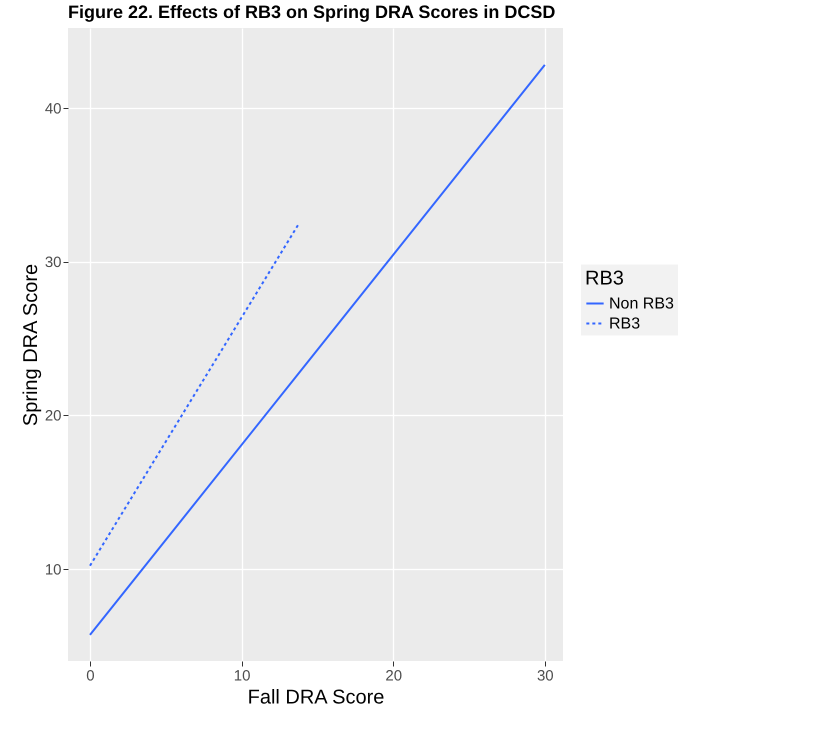 The width and height of the screenshot is (822, 736). Describe the element at coordinates (31, 345) in the screenshot. I see `y-axis-title: Spring DRA Score` at that location.